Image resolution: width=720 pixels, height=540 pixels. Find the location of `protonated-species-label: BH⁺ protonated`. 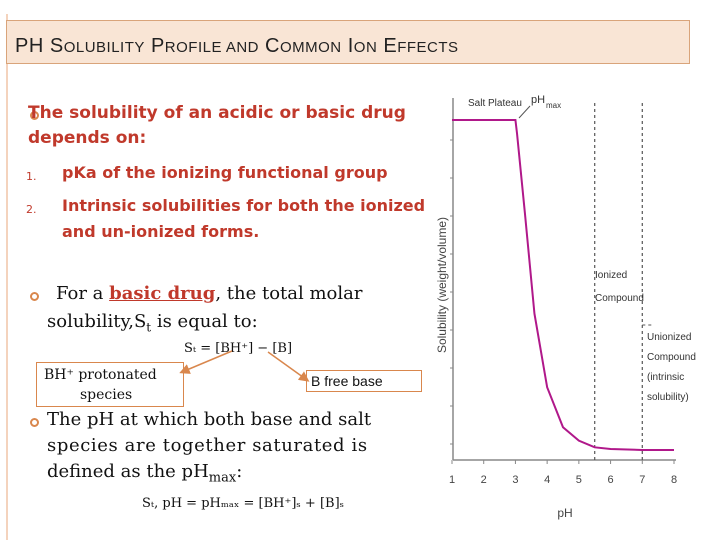

protonated-species-label: BH⁺ protonated is located at coordinates (100, 375).